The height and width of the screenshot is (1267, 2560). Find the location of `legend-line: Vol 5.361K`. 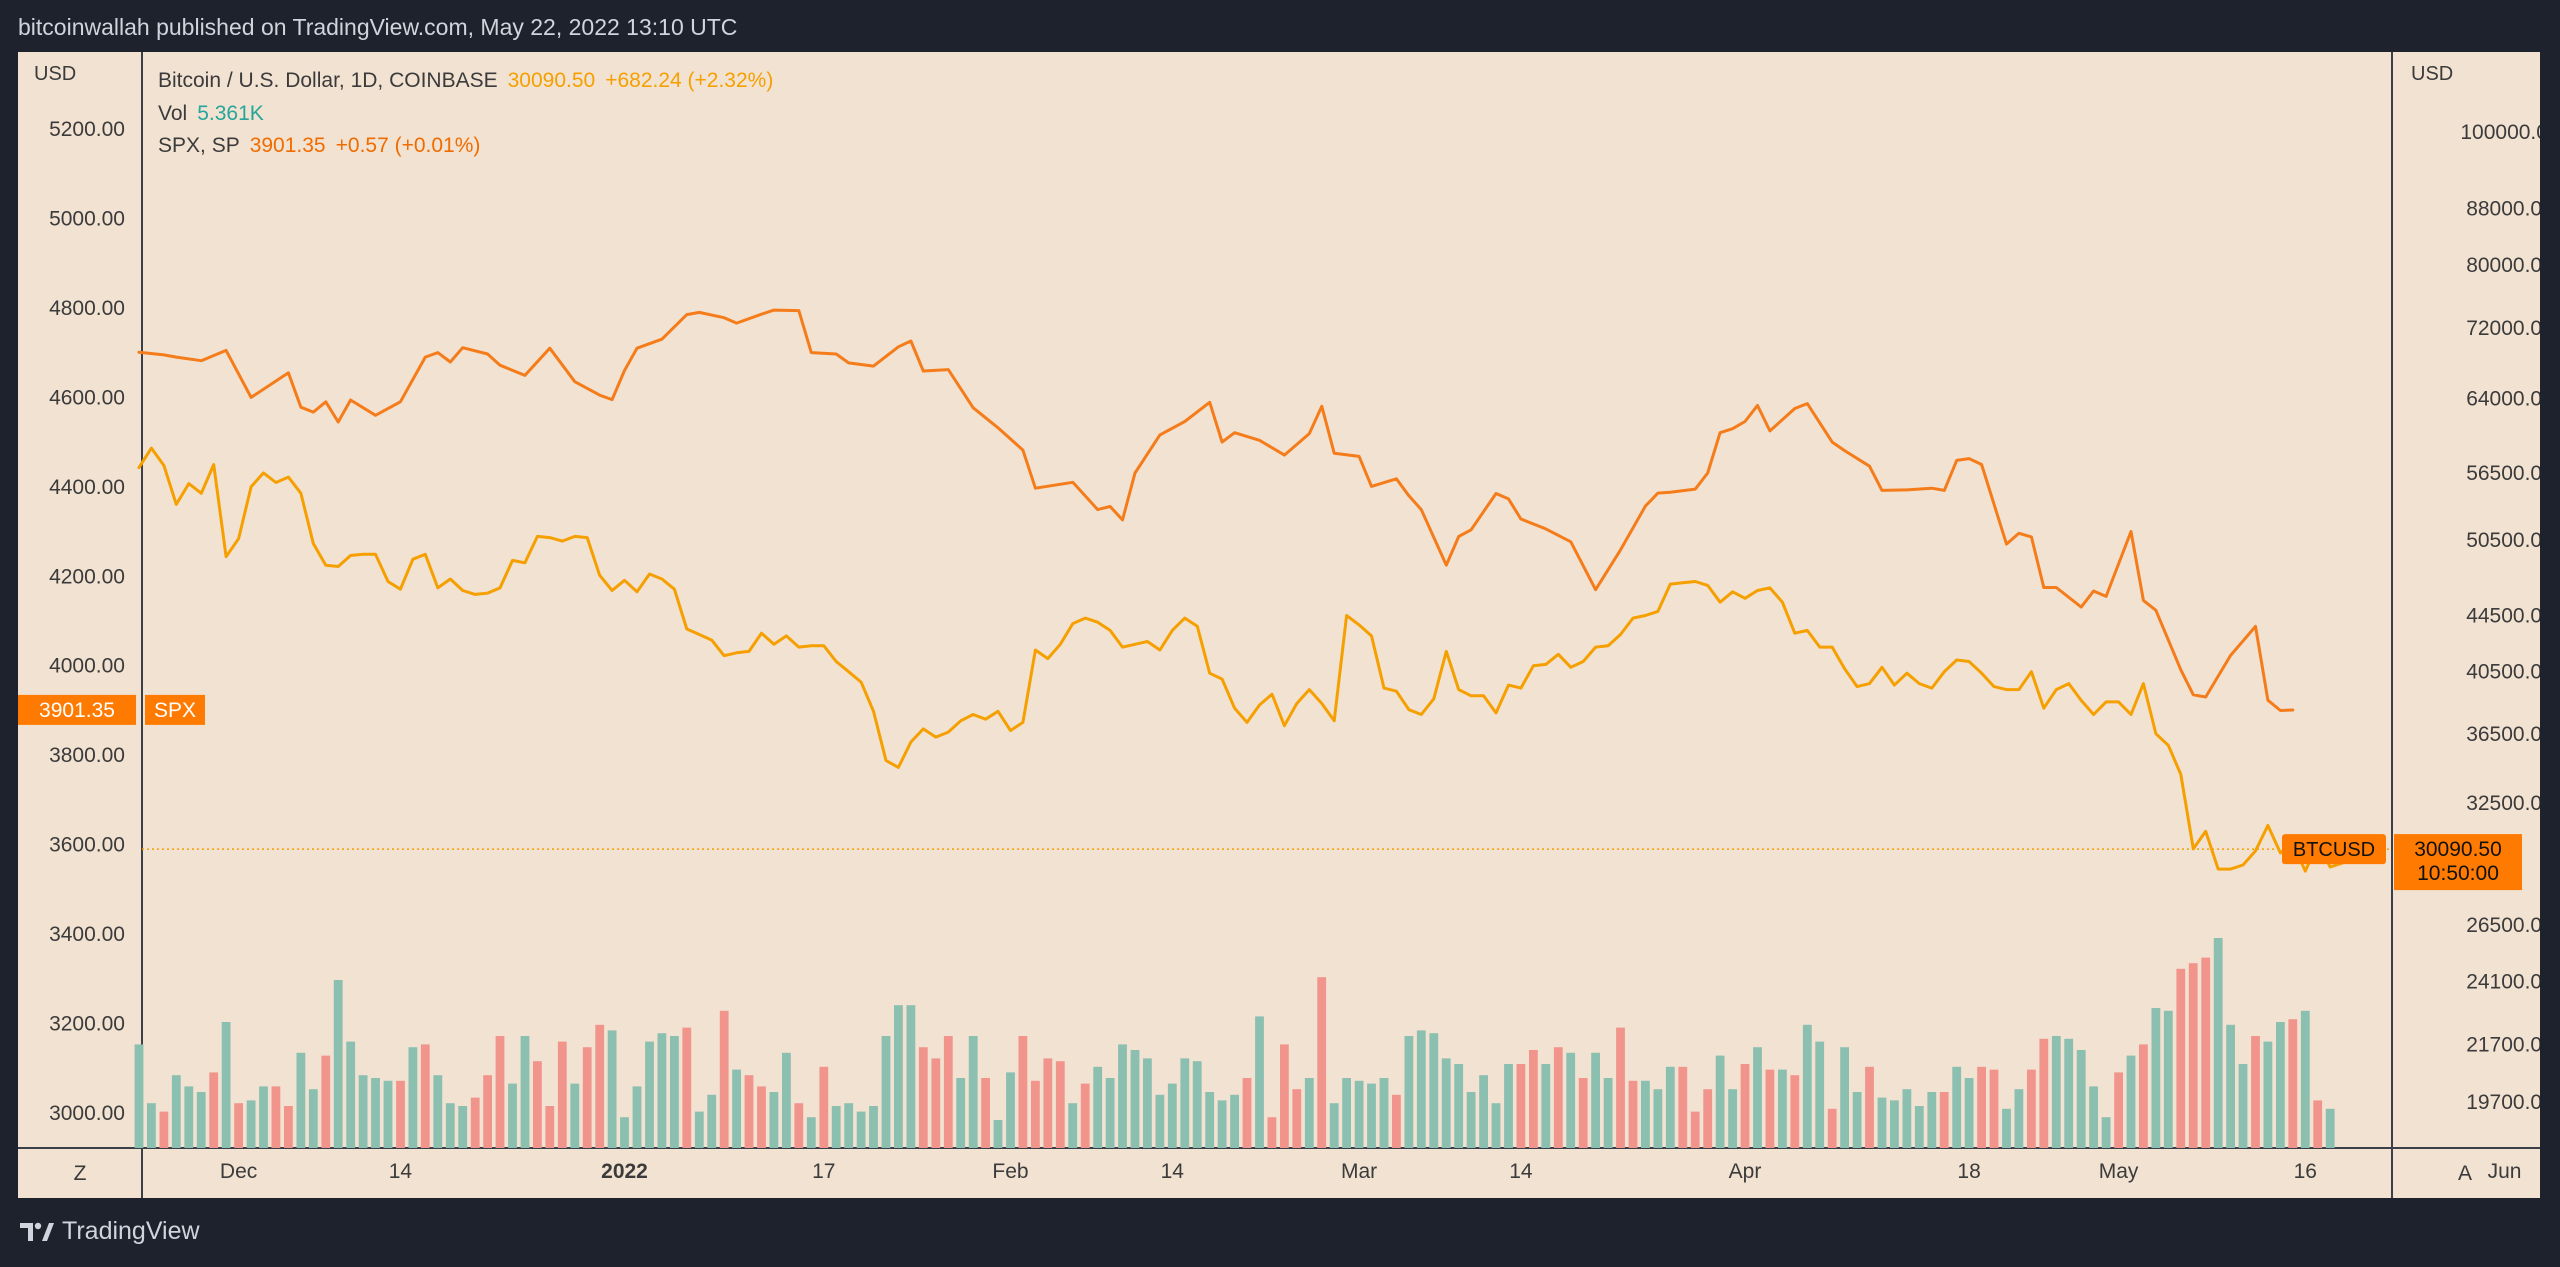

legend-line: Vol 5.361K is located at coordinates (211, 113).